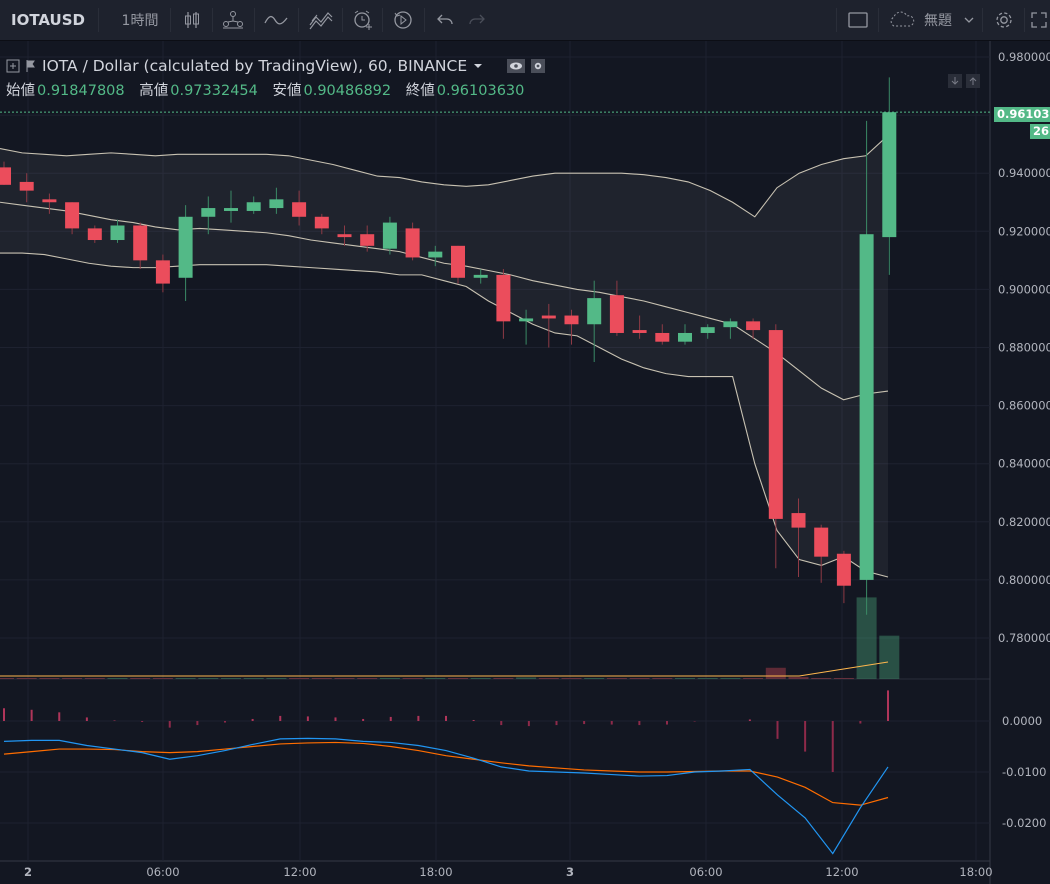  Describe the element at coordinates (973, 81) in the screenshot. I see `arrow-up-icon` at that location.